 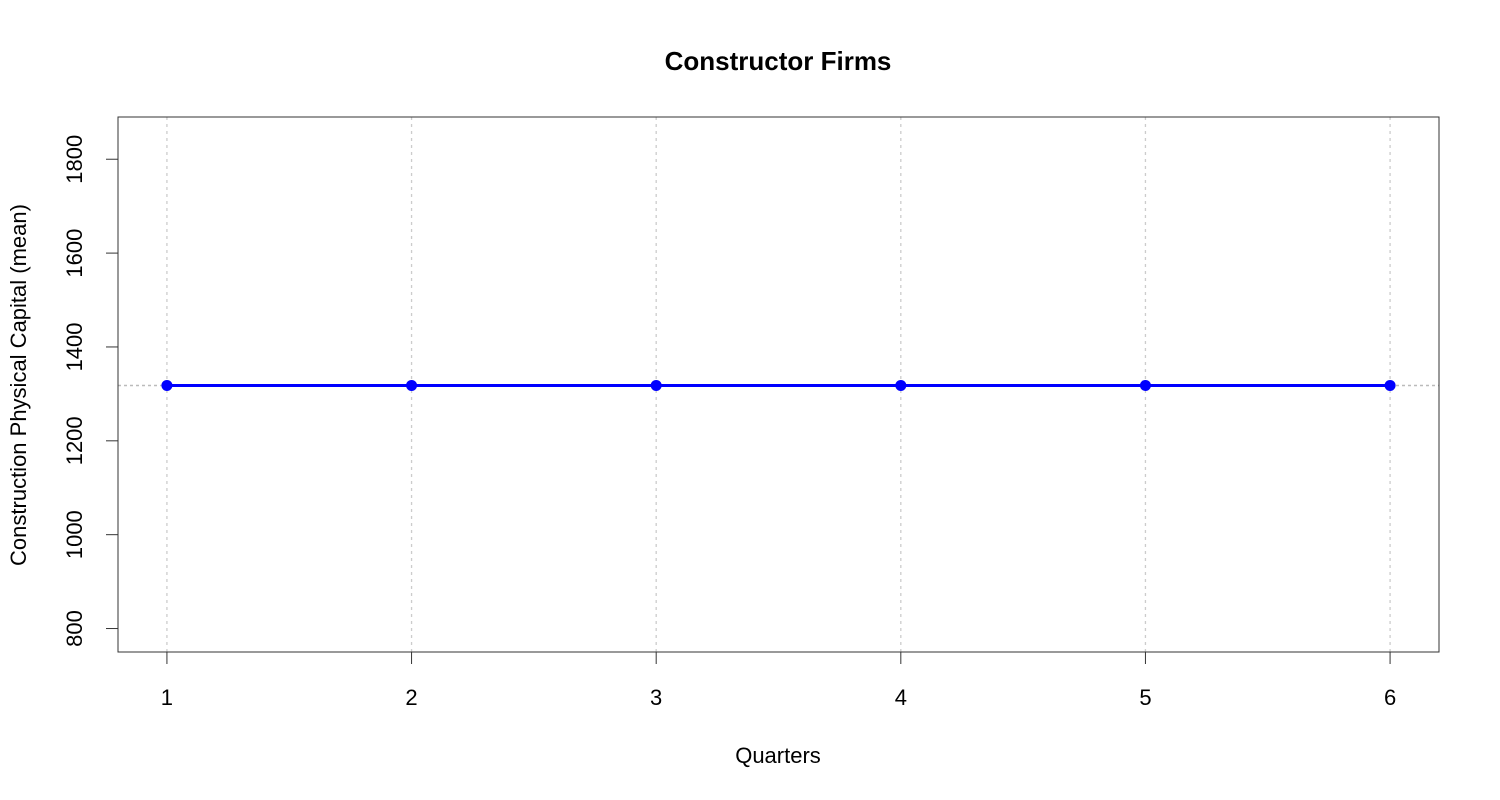 What do you see at coordinates (778, 385) in the screenshot?
I see `data-points` at bounding box center [778, 385].